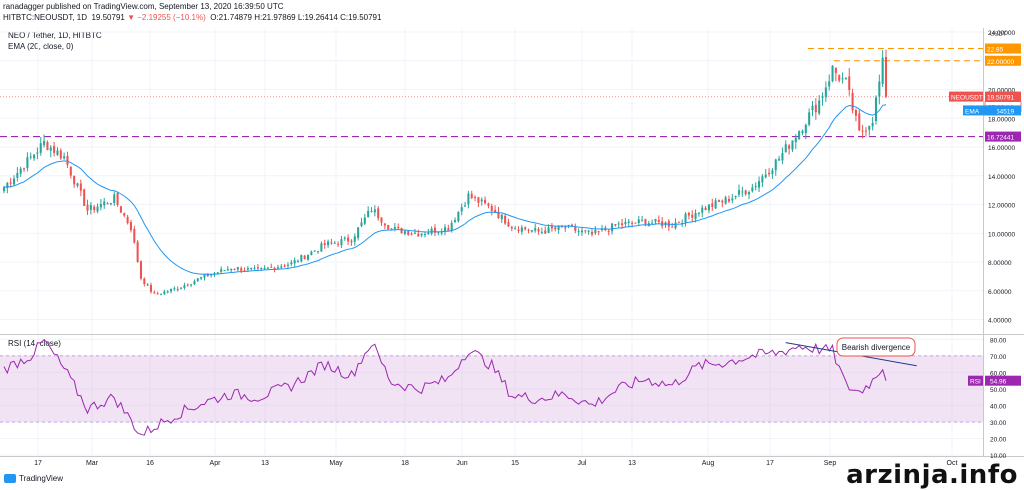  Describe the element at coordinates (491, 388) in the screenshot. I see `rsi-band` at that location.